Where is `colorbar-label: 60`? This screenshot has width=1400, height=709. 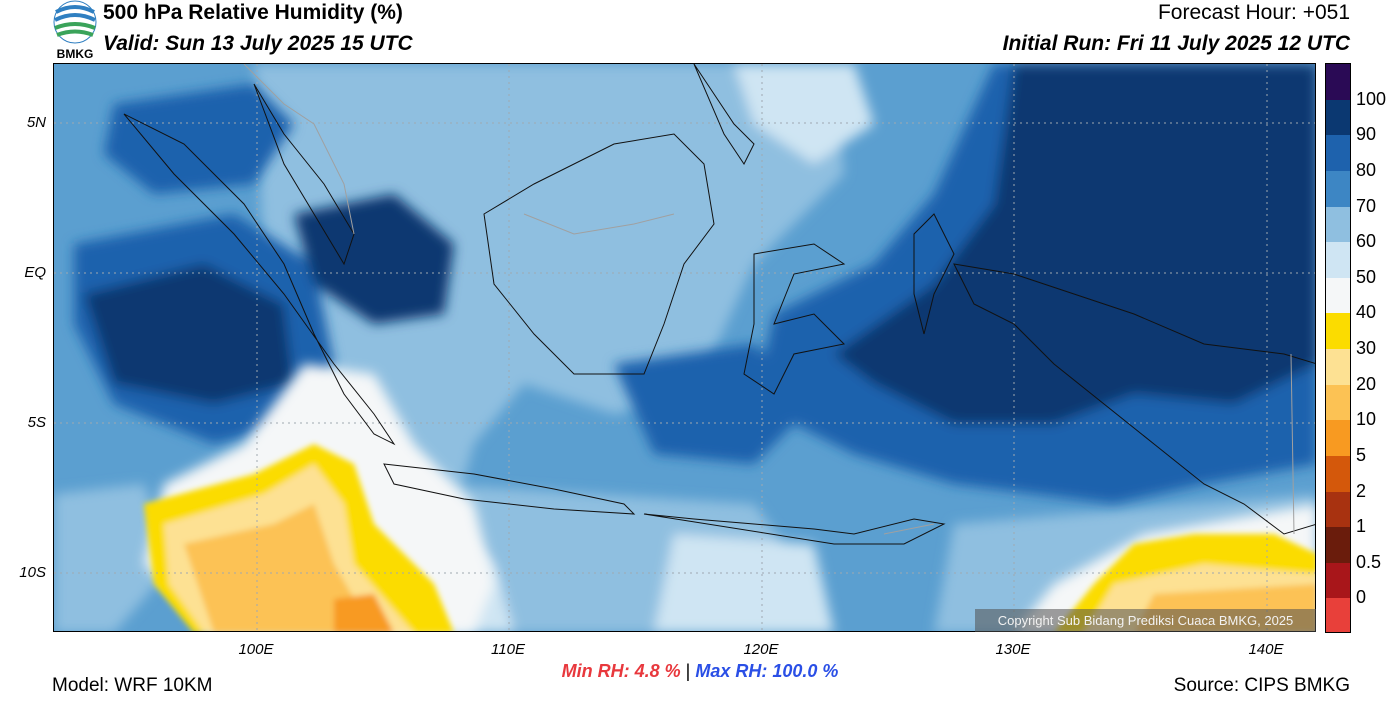 colorbar-label: 60 is located at coordinates (1366, 241).